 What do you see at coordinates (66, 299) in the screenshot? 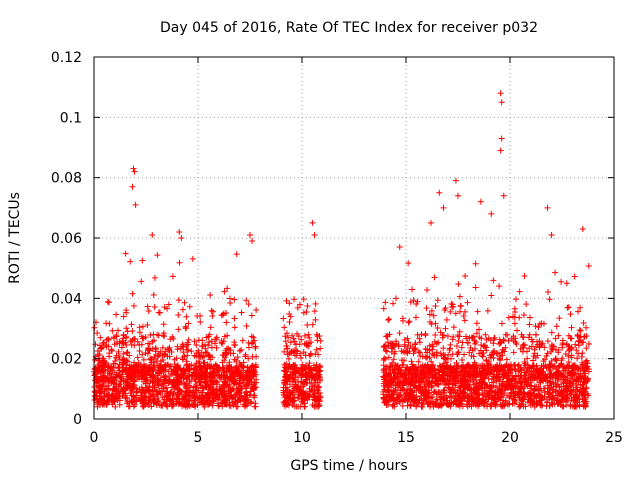
I see `y-tick-label: 0.04` at bounding box center [66, 299].